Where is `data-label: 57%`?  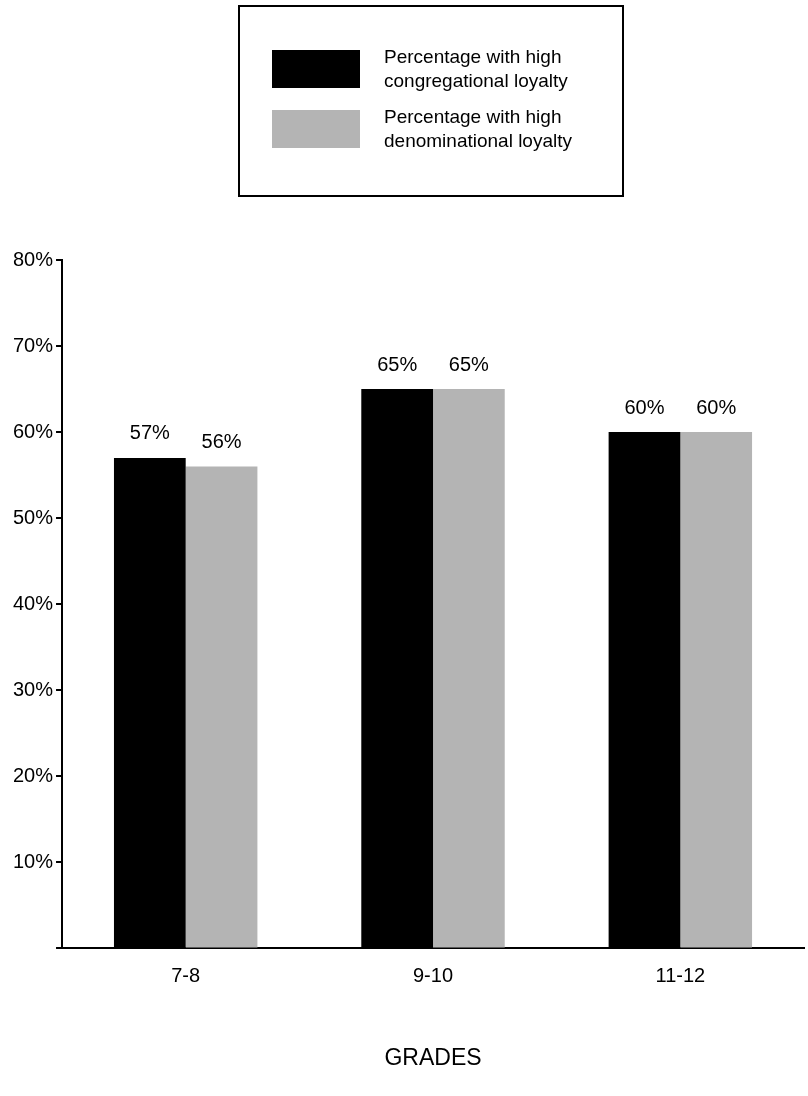 data-label: 57% is located at coordinates (150, 432).